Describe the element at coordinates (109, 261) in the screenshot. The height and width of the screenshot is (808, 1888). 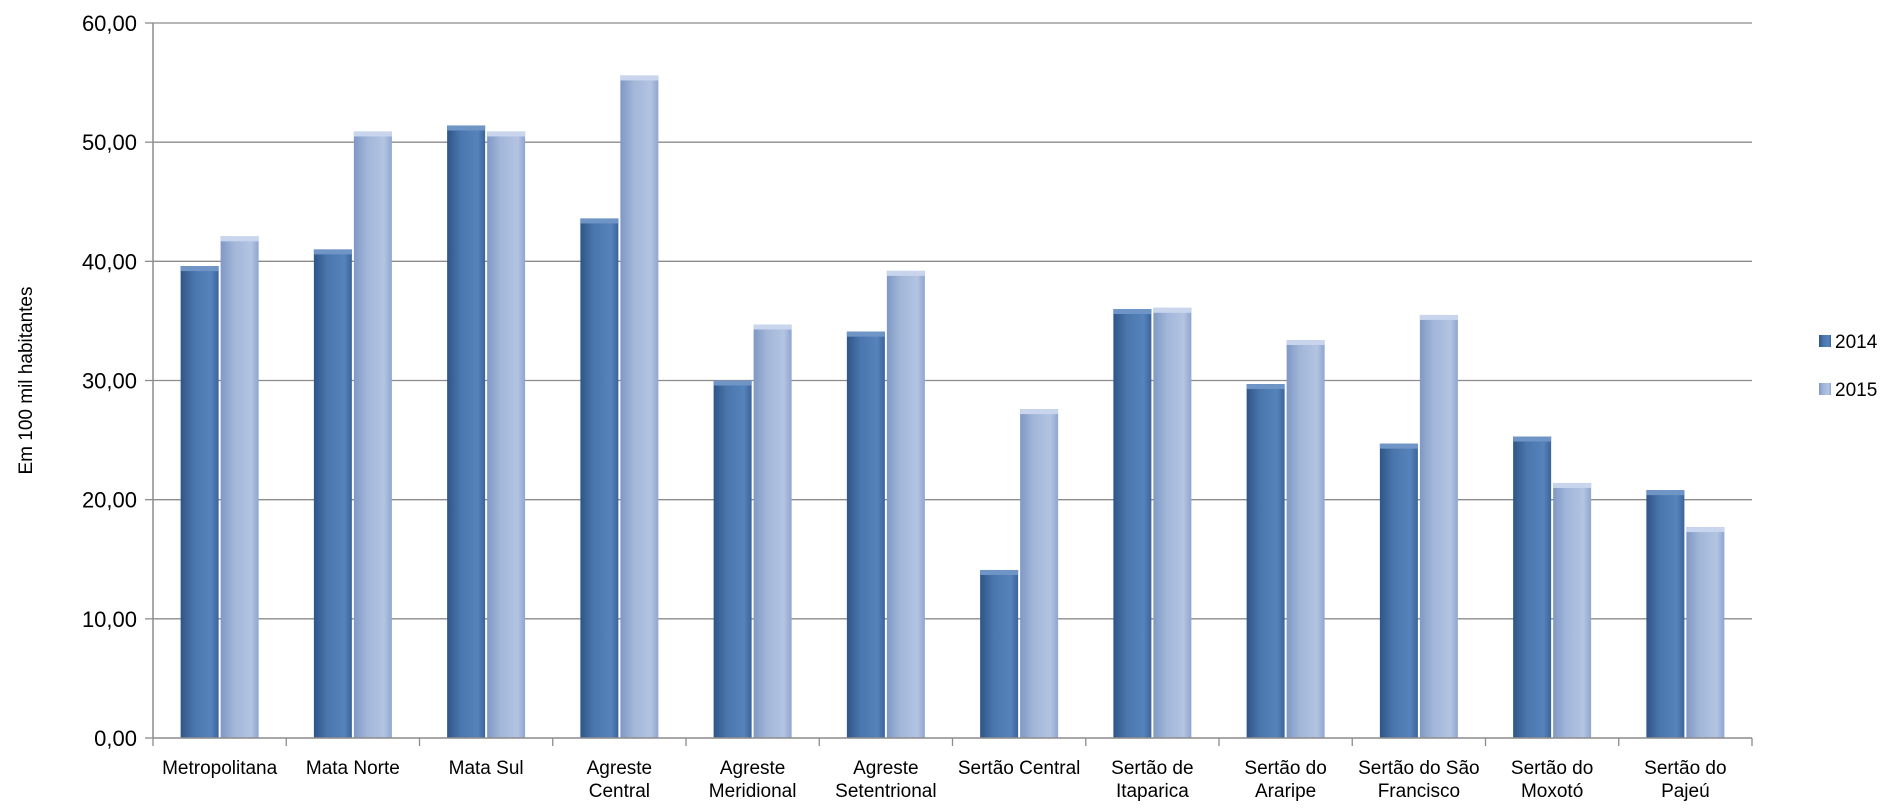
I see `y-tick-label: 40,00` at that location.